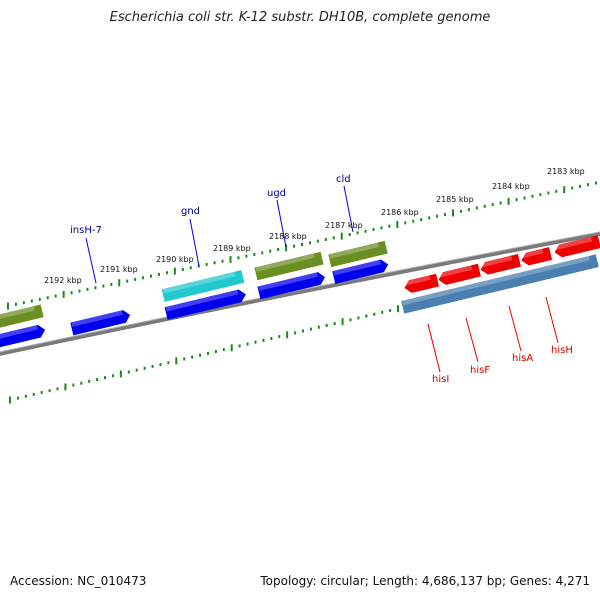 This screenshot has height=600, width=600. I want to click on kbp-label: 2190 kbp, so click(175, 259).